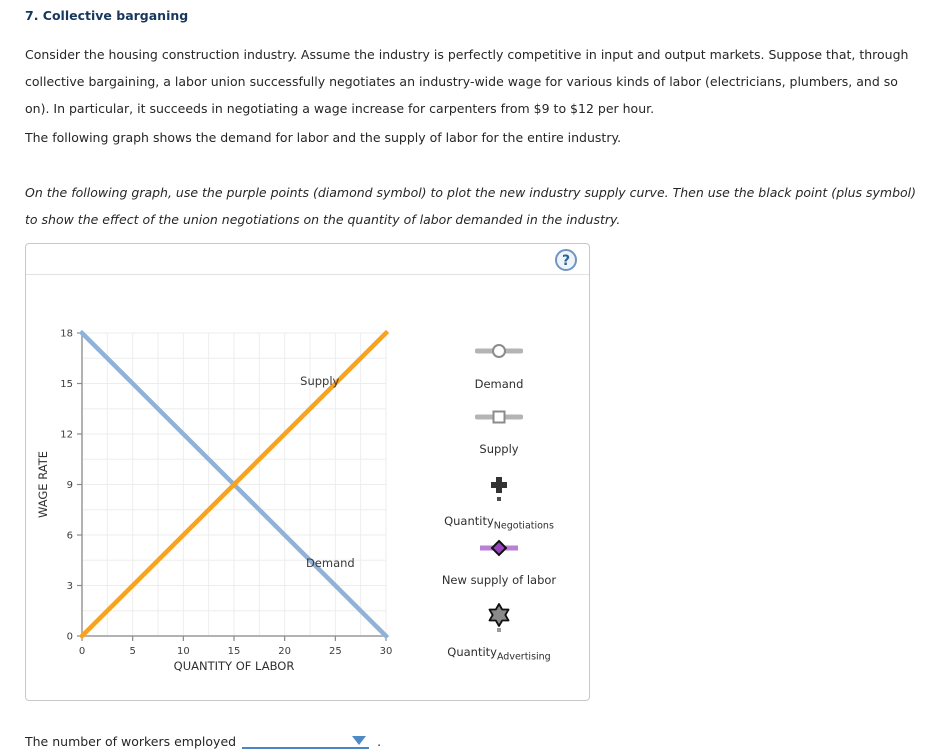 This screenshot has width=946, height=754. What do you see at coordinates (183, 651) in the screenshot?
I see `svg-text: 10` at bounding box center [183, 651].